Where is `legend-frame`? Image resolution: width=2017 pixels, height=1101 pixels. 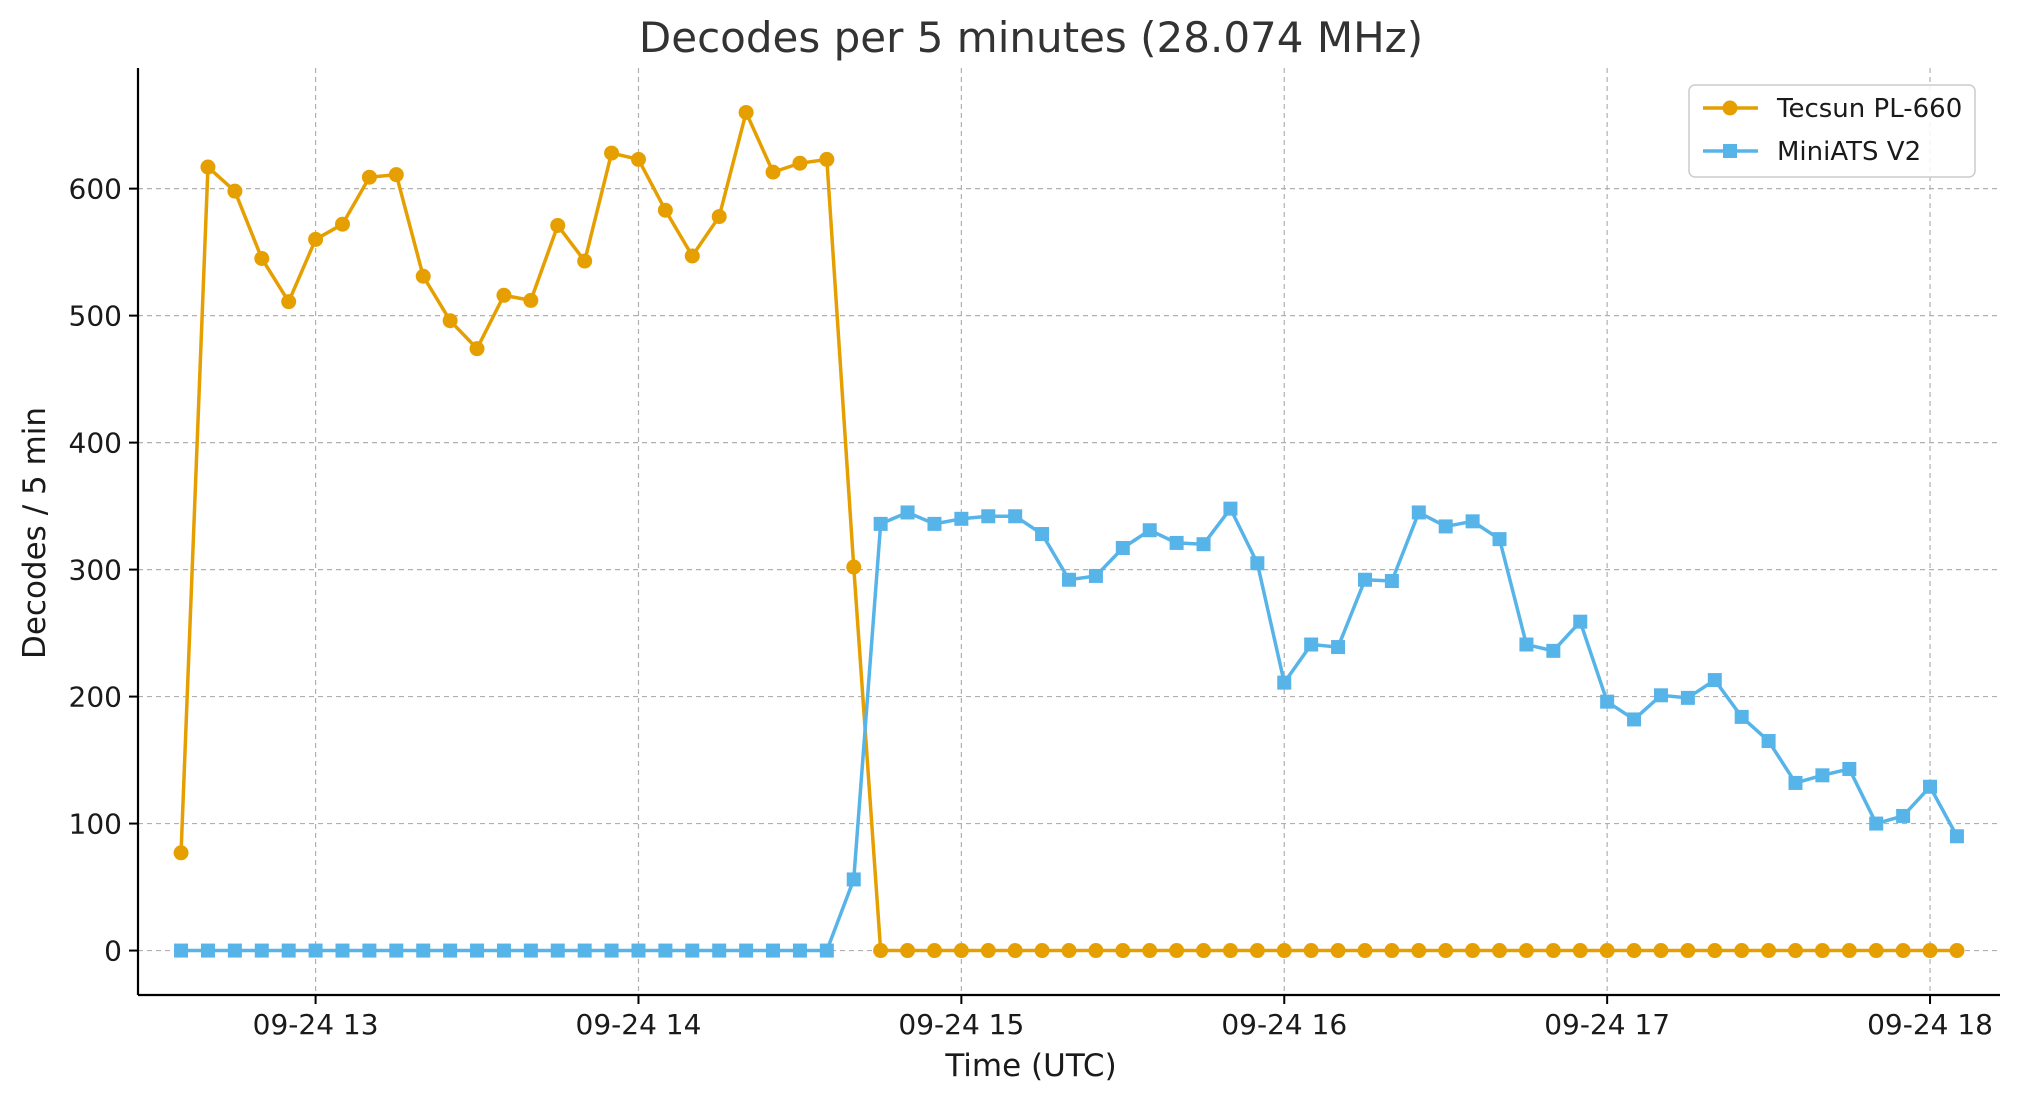
legend-frame is located at coordinates (1832, 131).